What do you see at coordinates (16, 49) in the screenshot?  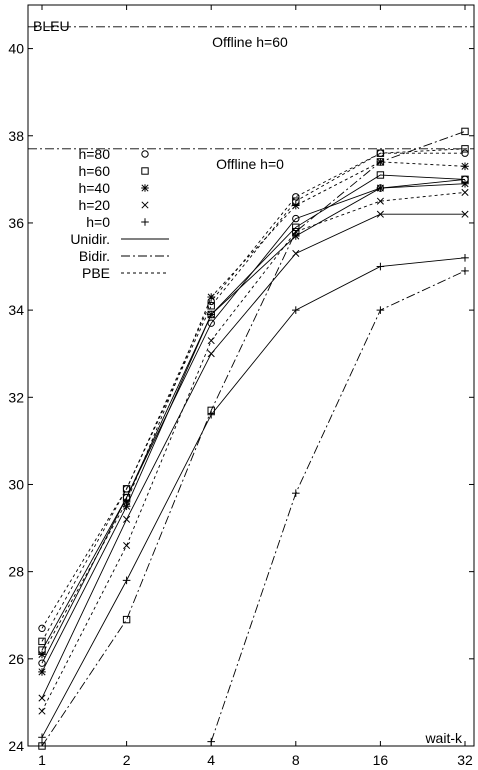 I see `y-tick-label: 40` at bounding box center [16, 49].